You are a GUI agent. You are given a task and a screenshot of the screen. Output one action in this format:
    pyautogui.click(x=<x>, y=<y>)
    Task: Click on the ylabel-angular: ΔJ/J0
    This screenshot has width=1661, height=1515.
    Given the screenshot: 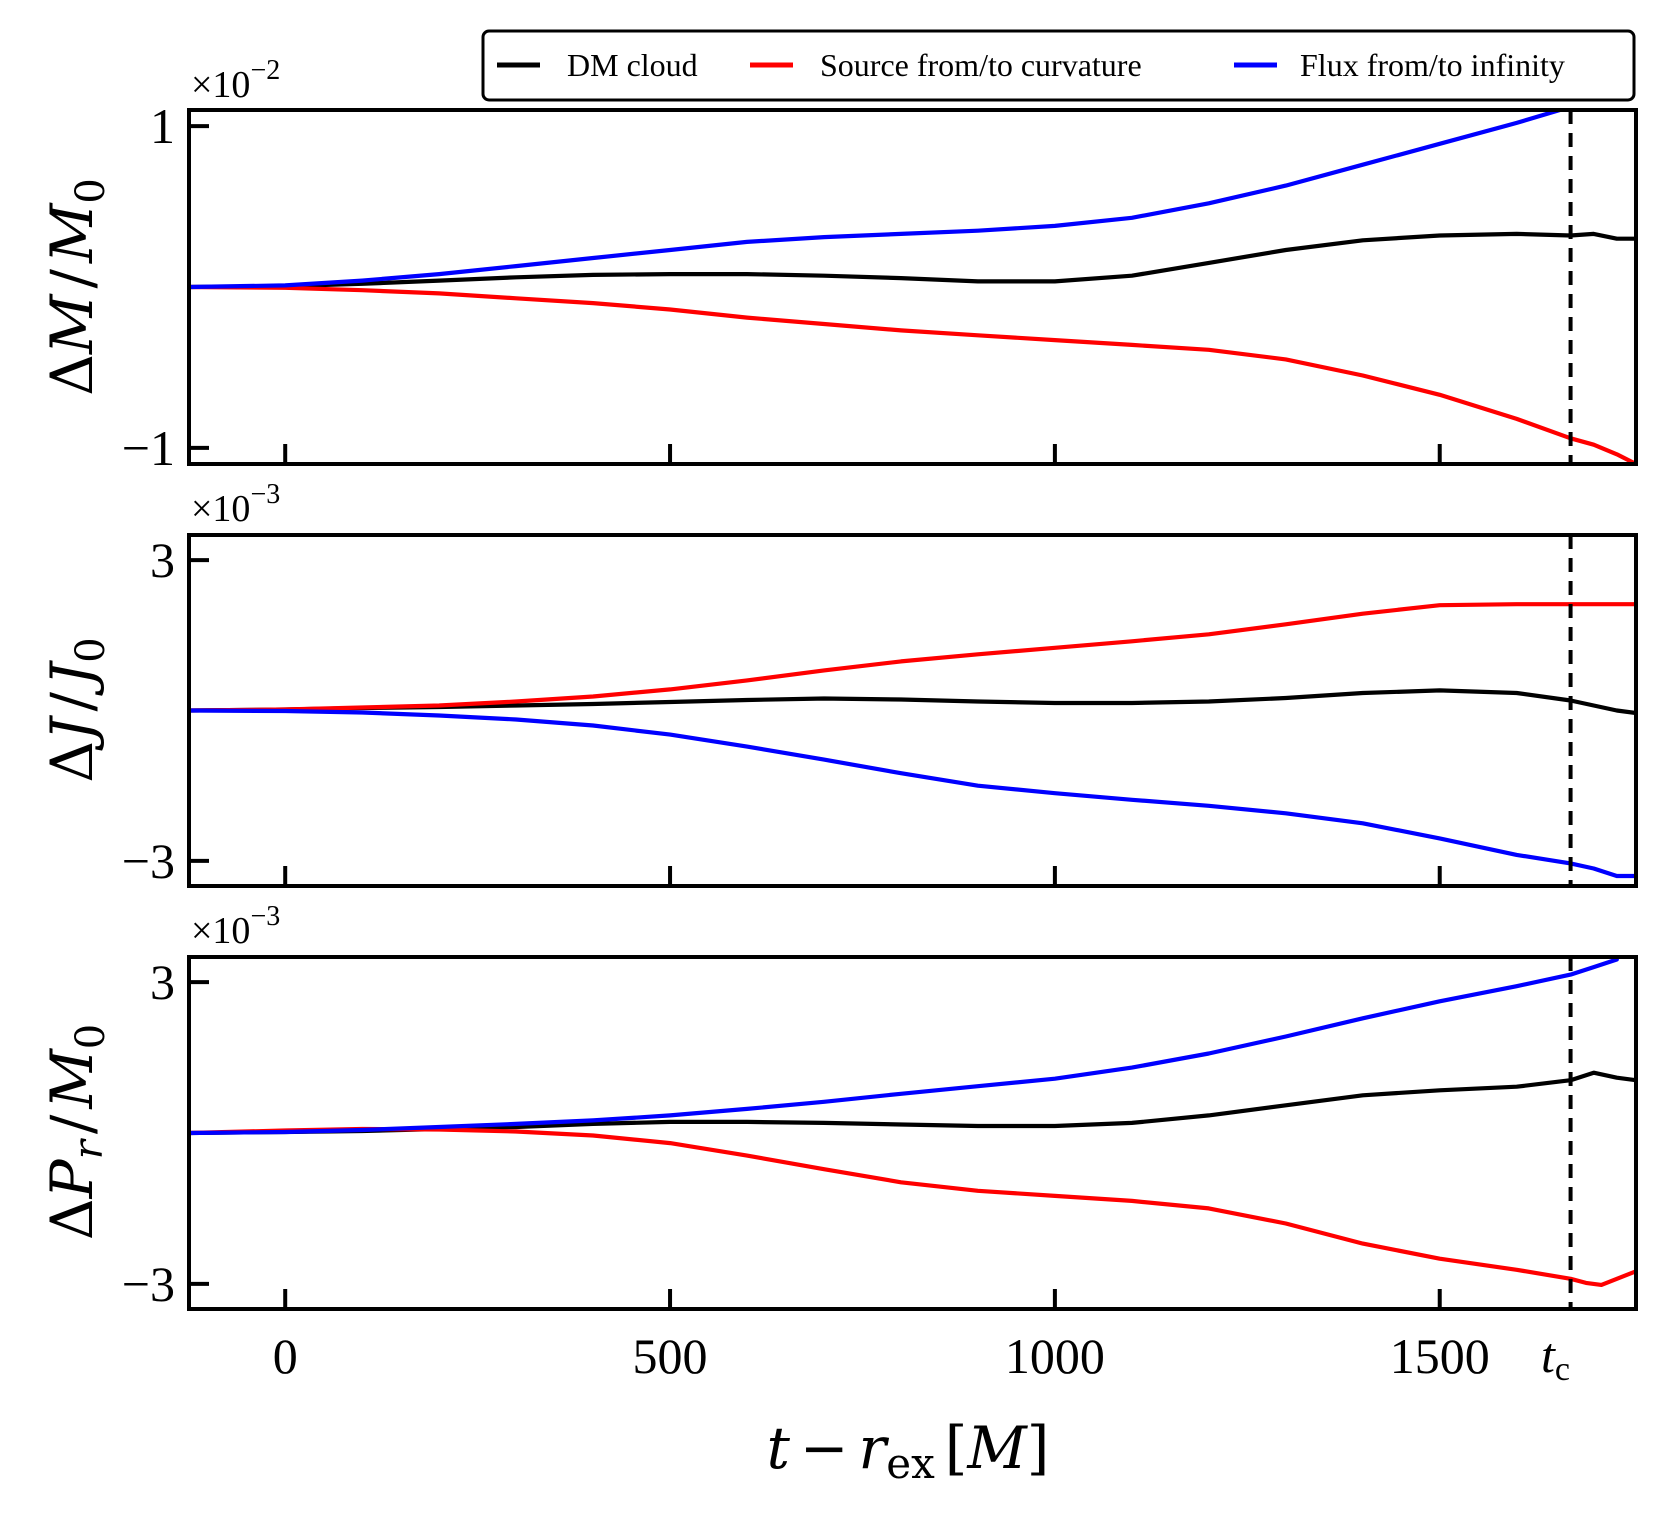 What is the action you would take?
    pyautogui.click(x=76, y=709)
    